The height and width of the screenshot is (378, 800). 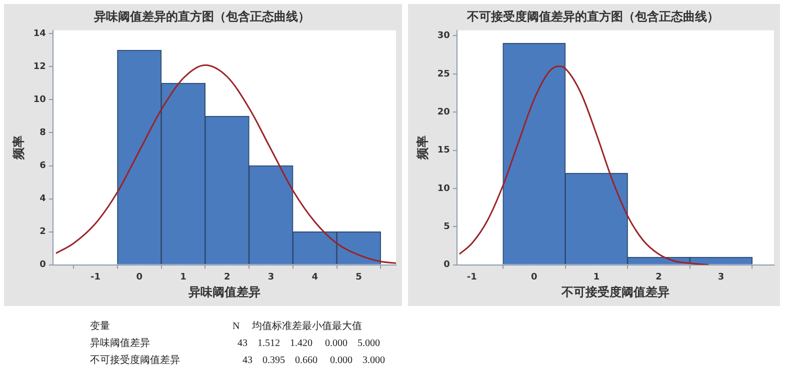 What do you see at coordinates (43, 199) in the screenshot?
I see `y-tick-label: 4` at bounding box center [43, 199].